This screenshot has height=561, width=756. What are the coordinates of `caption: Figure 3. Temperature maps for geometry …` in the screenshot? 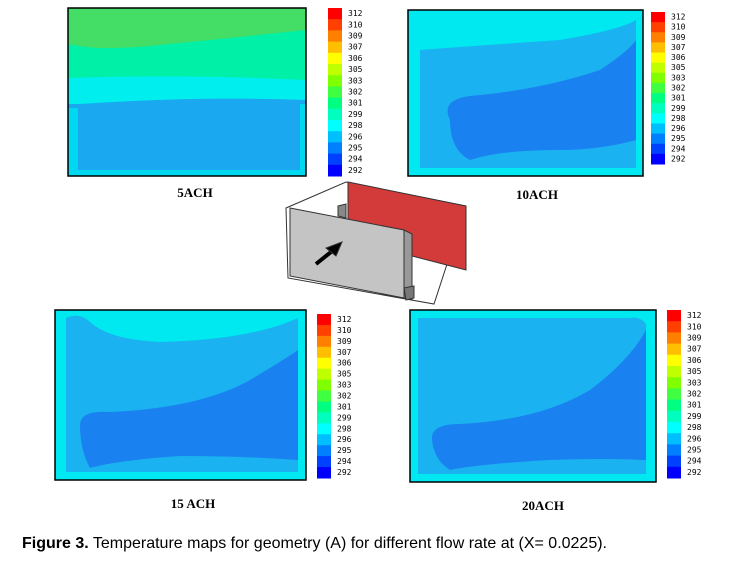 It's located at (314, 543).